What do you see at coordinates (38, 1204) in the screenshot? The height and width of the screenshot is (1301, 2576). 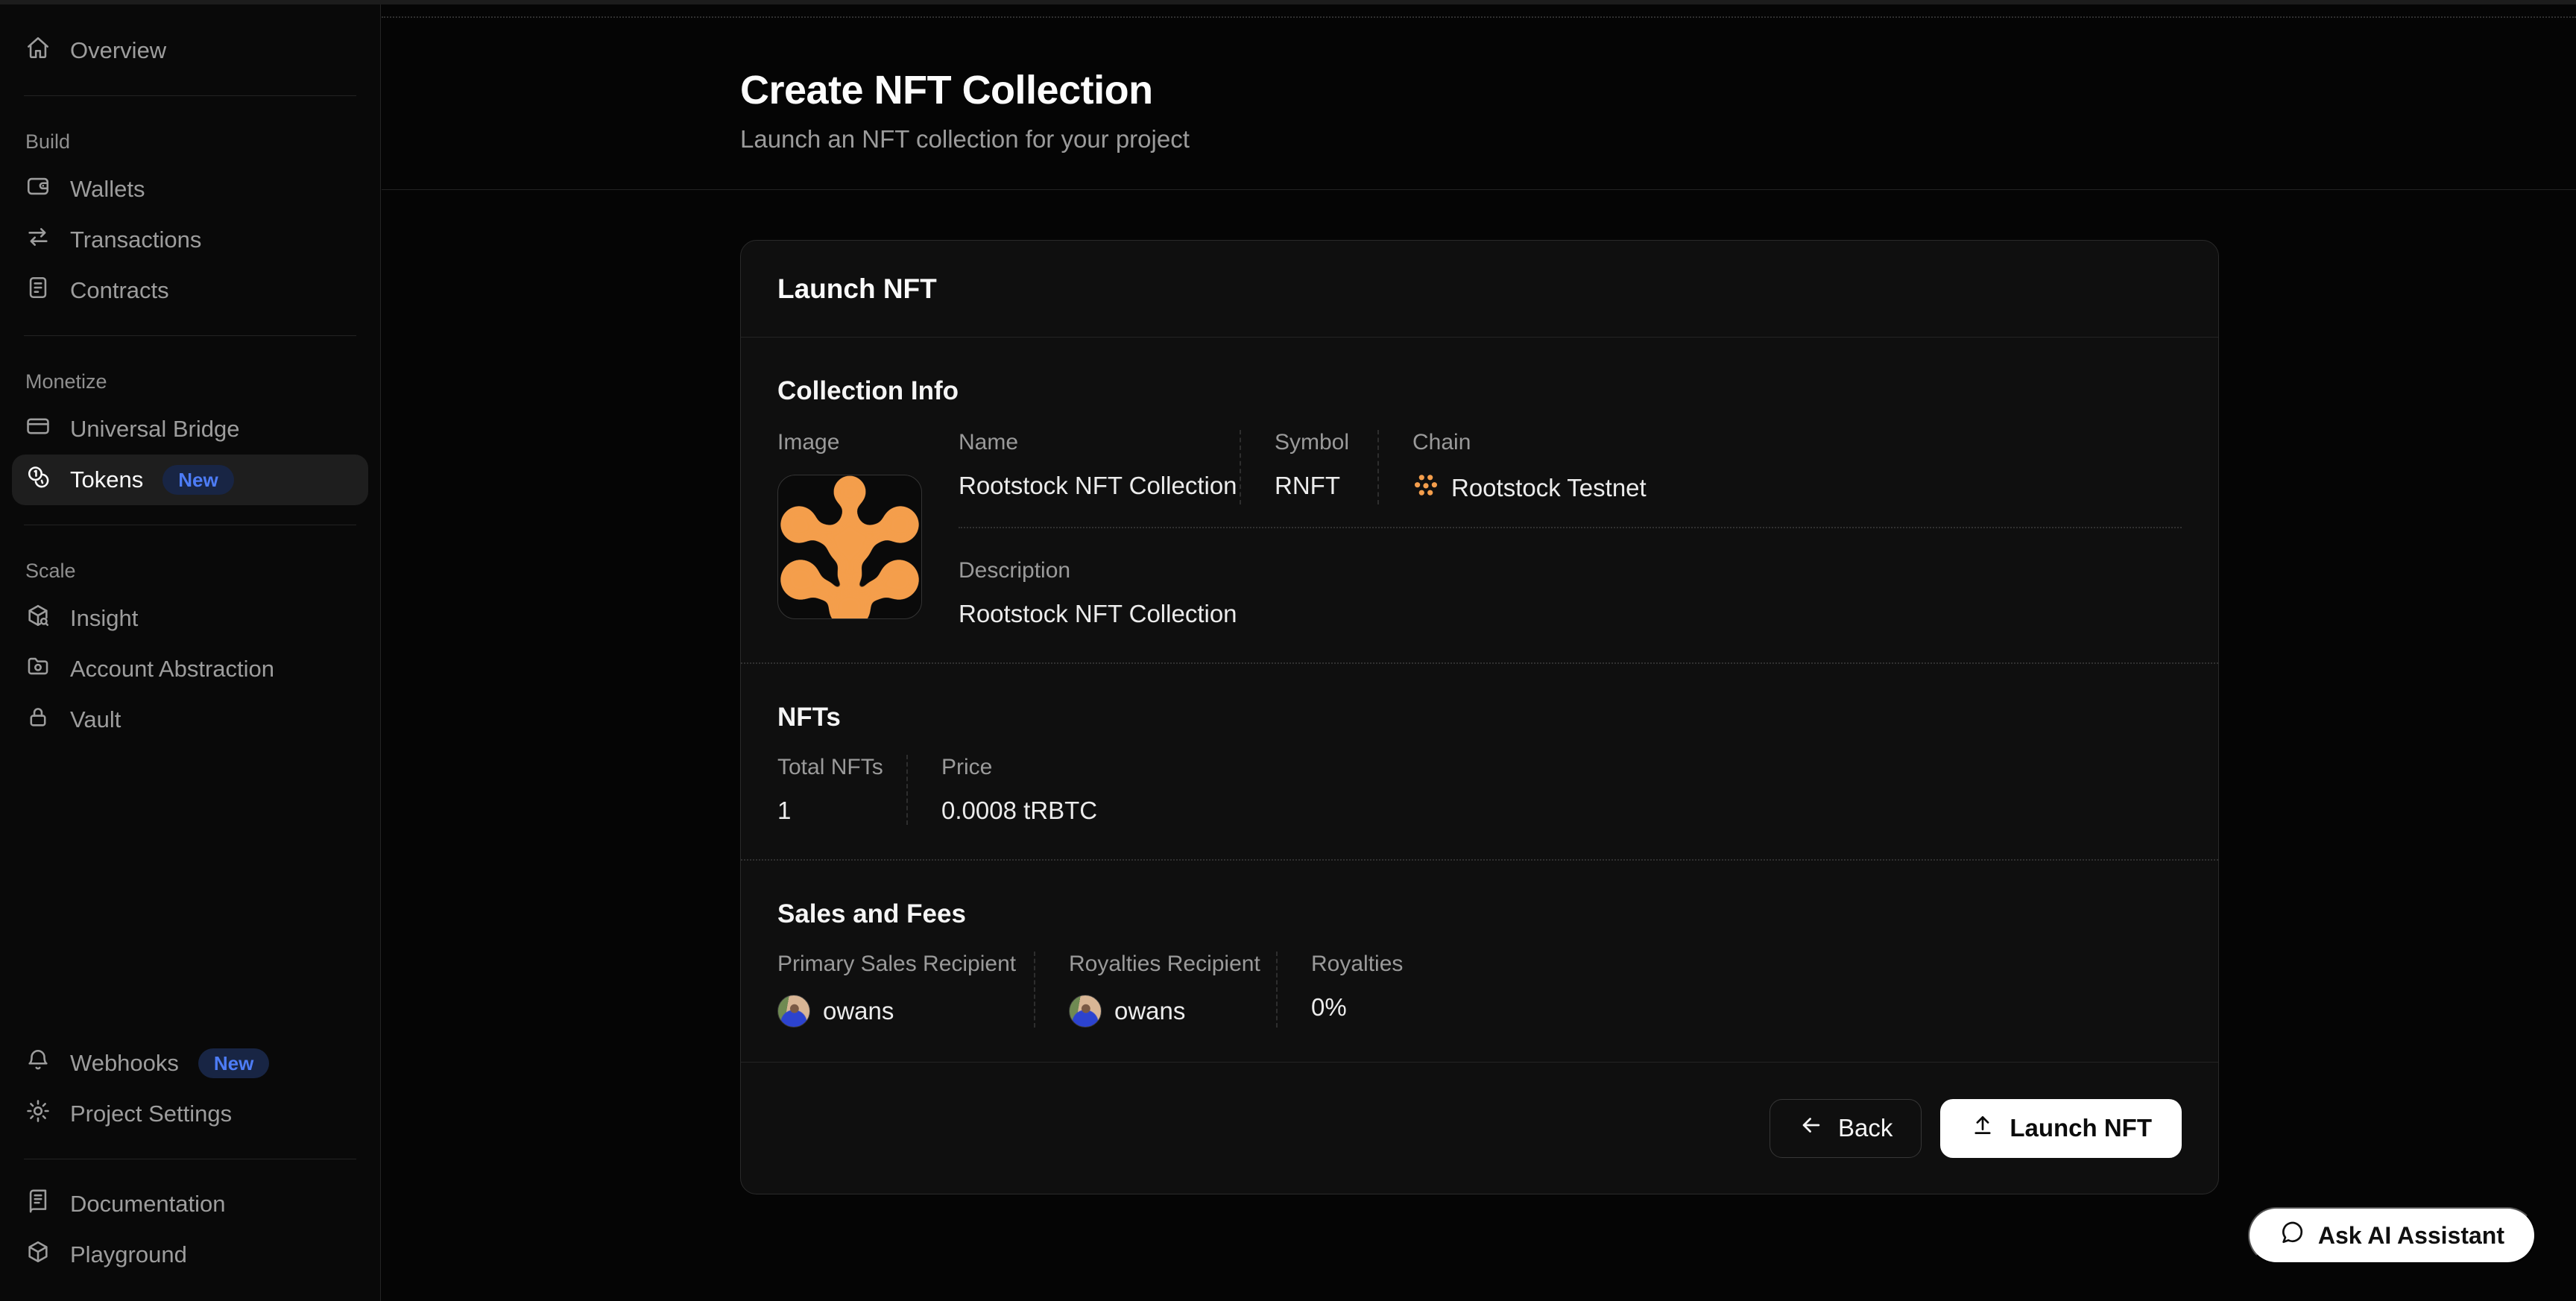 I see `book-icon` at bounding box center [38, 1204].